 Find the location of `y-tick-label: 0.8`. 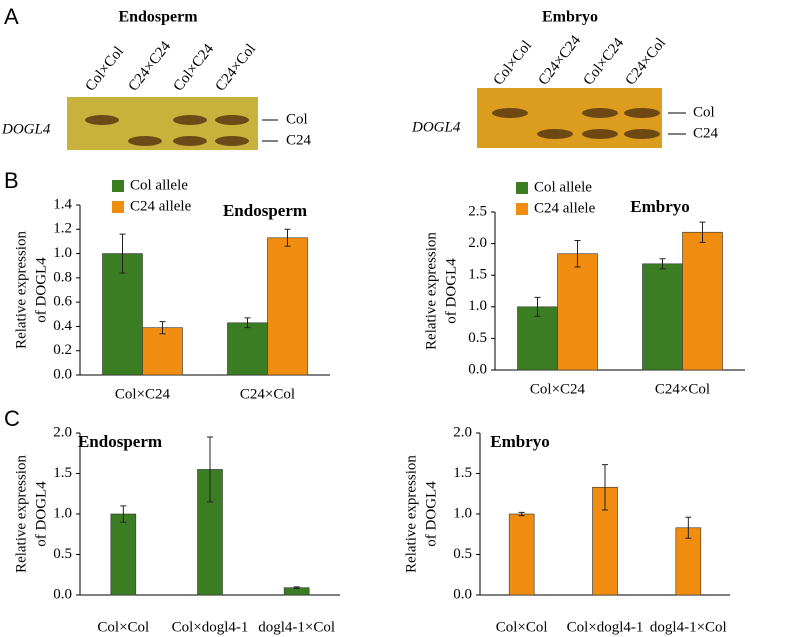

y-tick-label: 0.8 is located at coordinates (62, 277).